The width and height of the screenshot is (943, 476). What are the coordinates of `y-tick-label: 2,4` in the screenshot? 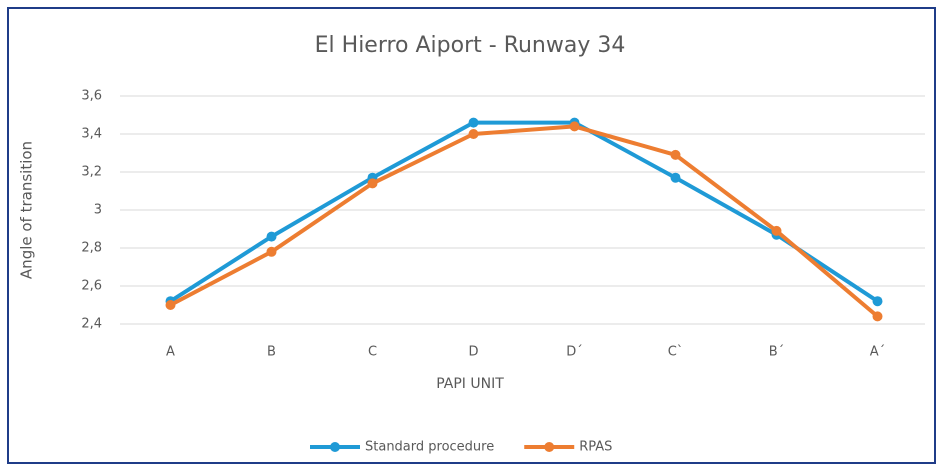 It's located at (91, 324).